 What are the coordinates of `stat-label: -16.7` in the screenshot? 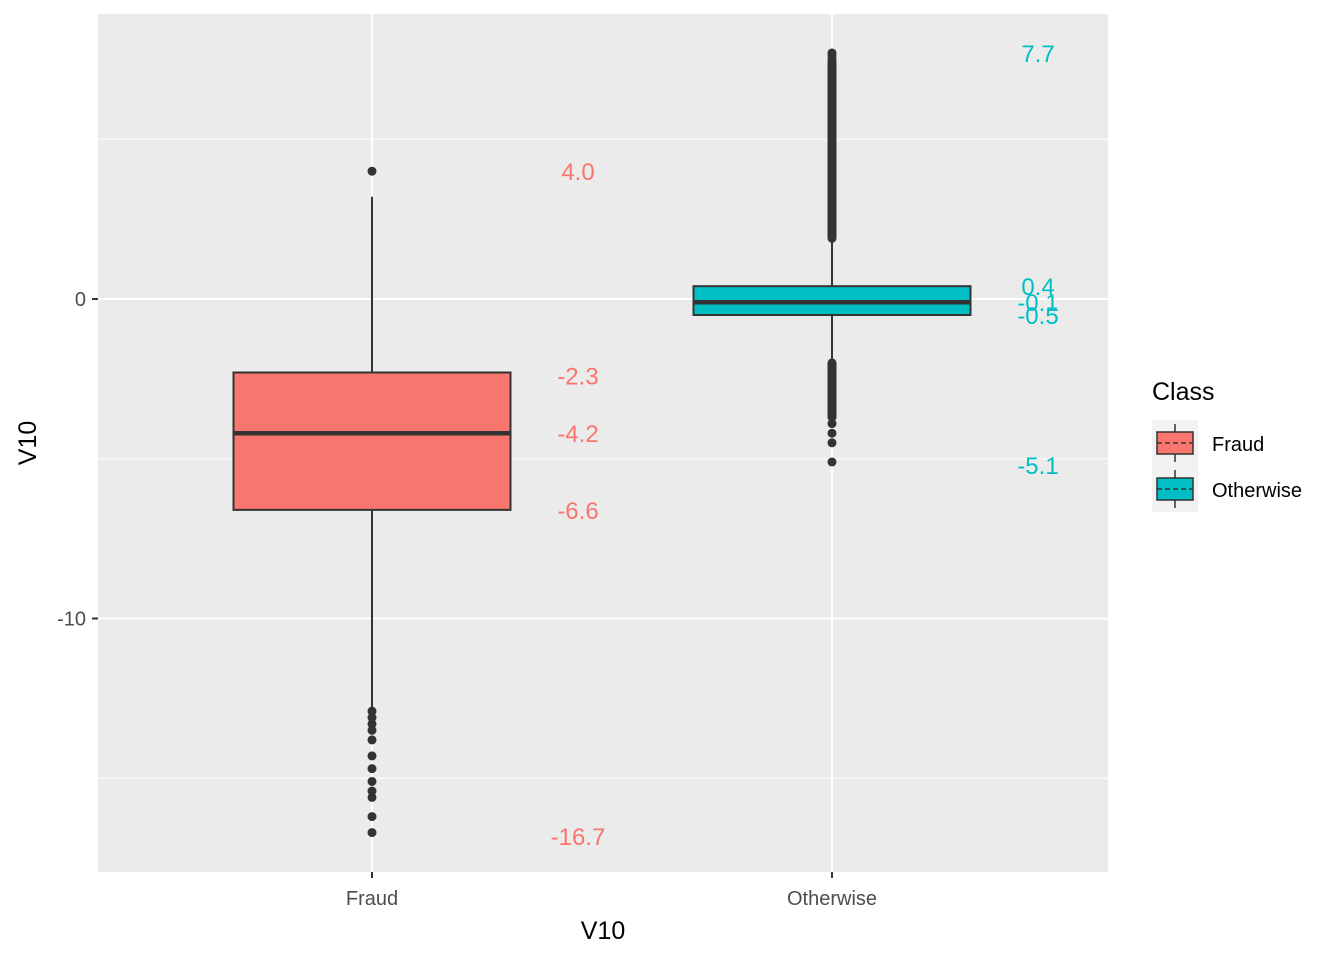 It's located at (578, 837).